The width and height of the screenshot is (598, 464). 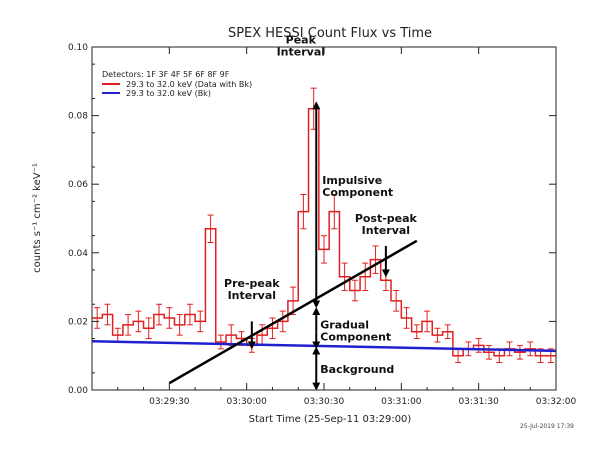 I want to click on legend-header: Detectors: 1F 3F 4F 5F 6F 8F 9F, so click(x=166, y=74).